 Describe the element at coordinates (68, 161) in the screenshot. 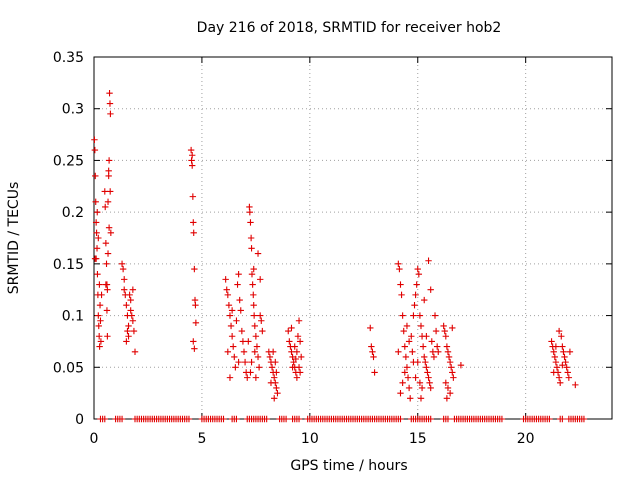

I see `y-tick-label: 0.25` at that location.